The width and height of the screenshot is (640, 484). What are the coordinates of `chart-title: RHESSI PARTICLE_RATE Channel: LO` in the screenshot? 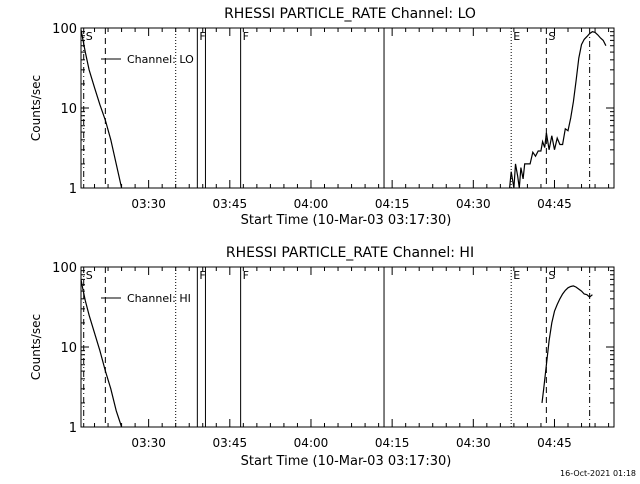 It's located at (350, 14).